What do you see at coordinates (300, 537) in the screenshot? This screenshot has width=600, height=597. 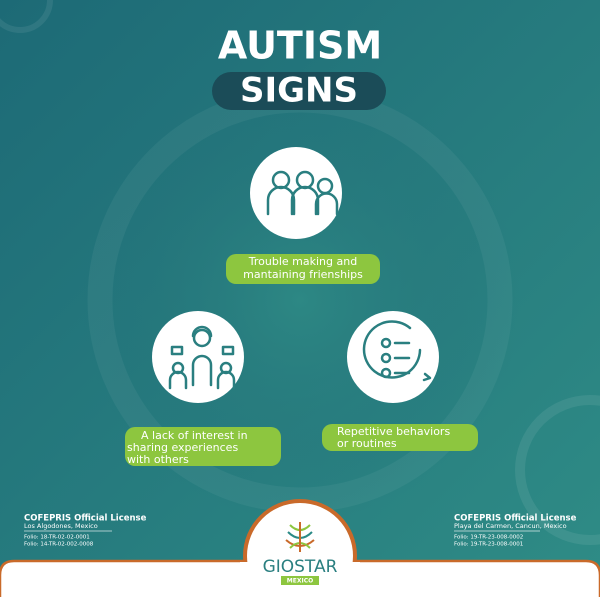 I see `logo-emblem` at bounding box center [300, 537].